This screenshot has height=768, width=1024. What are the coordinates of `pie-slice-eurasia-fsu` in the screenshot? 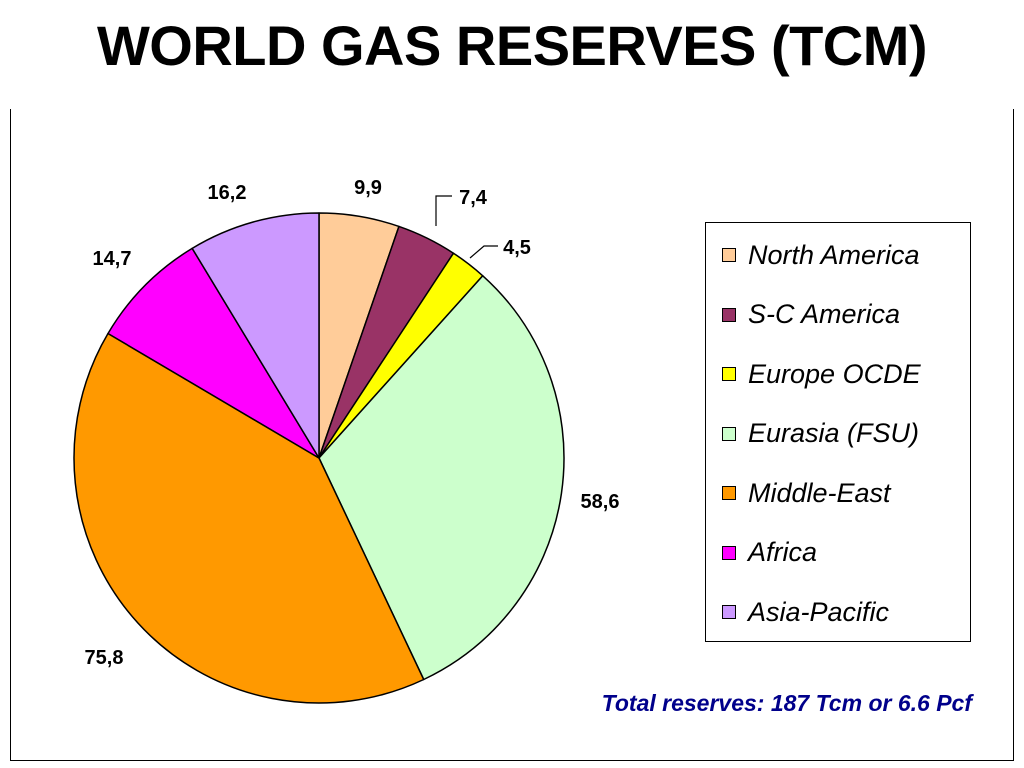 It's located at (441, 478).